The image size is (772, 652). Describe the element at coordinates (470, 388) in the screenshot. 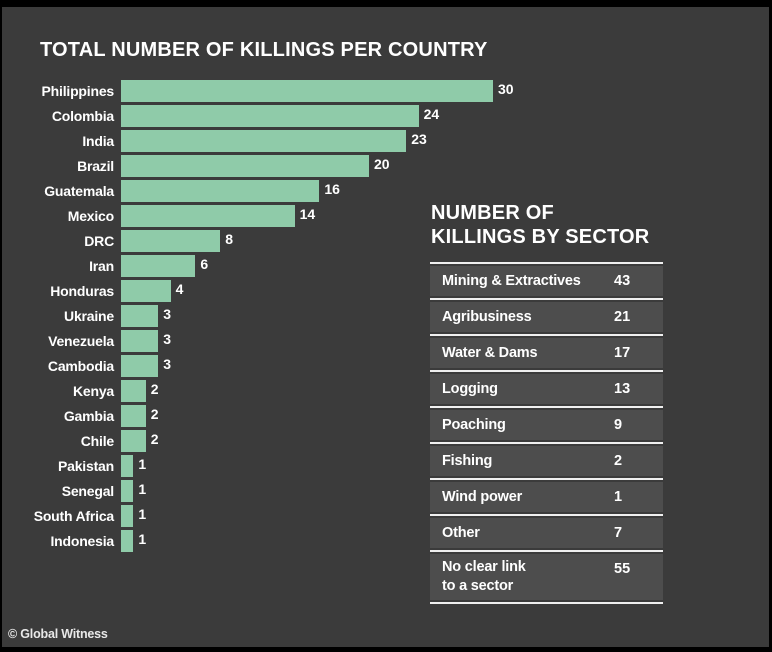

I see `sector-label: Logging` at that location.